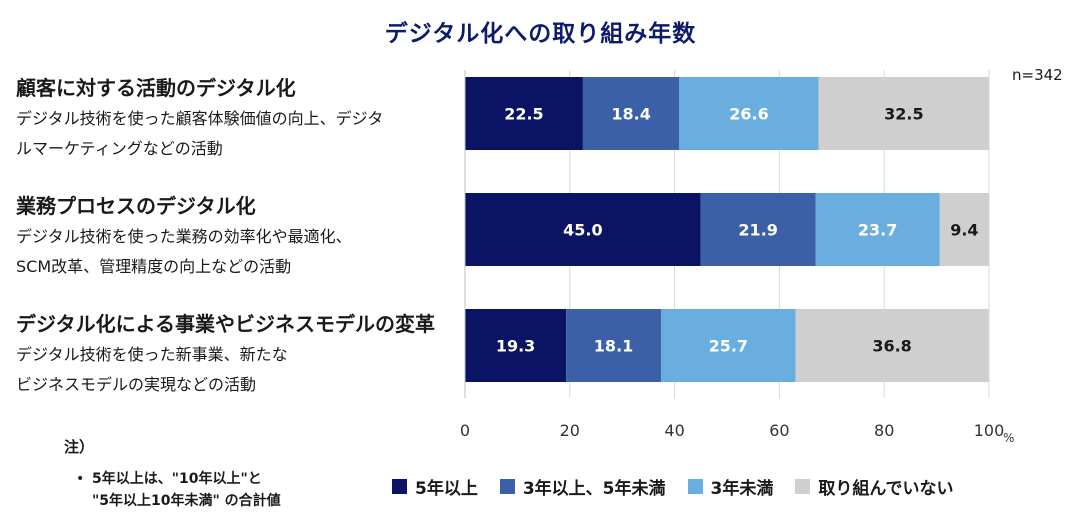 The image size is (1081, 515). I want to click on bar-value-label: 18.4, so click(630, 114).